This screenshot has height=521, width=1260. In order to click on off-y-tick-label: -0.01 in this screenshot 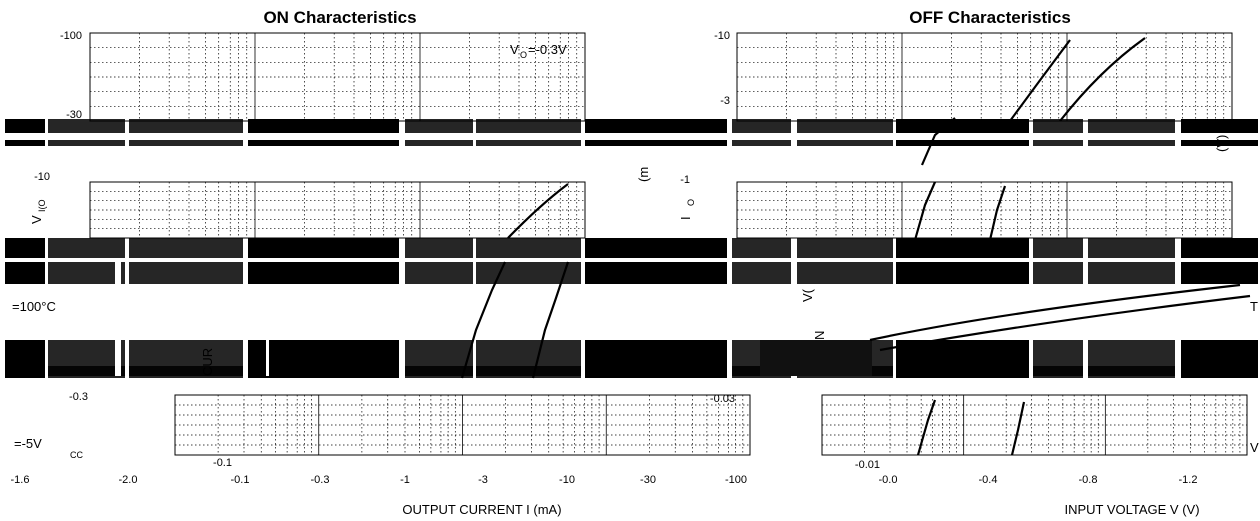, I will do `click(867, 465)`.